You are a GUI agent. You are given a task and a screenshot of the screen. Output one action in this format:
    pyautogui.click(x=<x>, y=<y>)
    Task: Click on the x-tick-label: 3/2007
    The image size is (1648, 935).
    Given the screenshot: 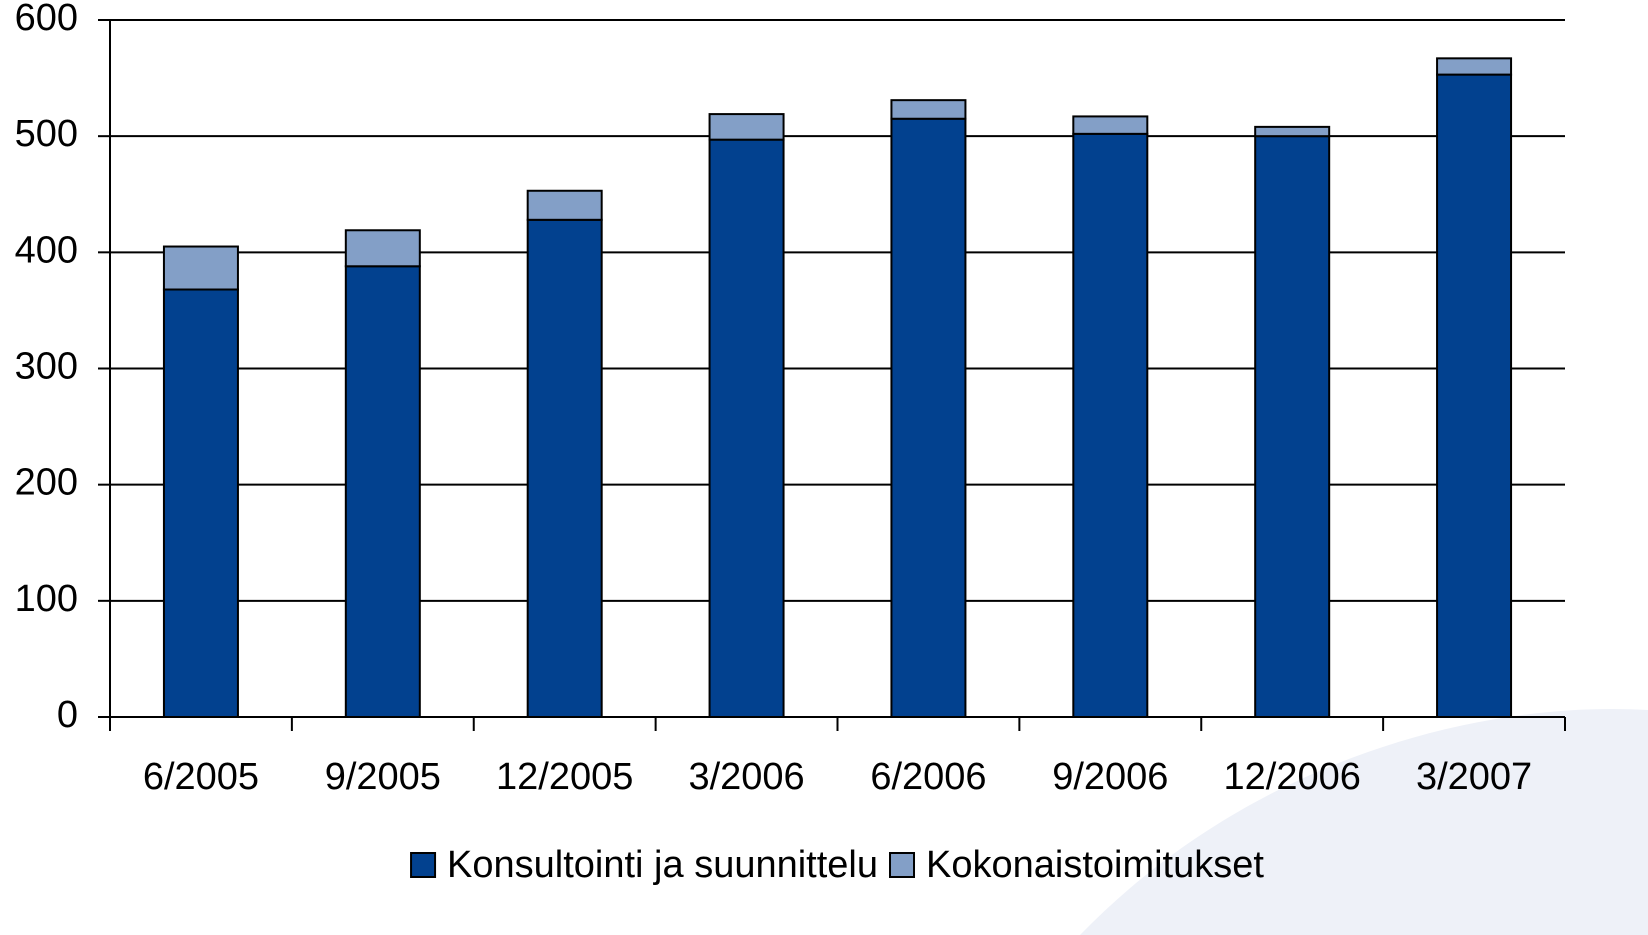 What is the action you would take?
    pyautogui.click(x=1474, y=777)
    